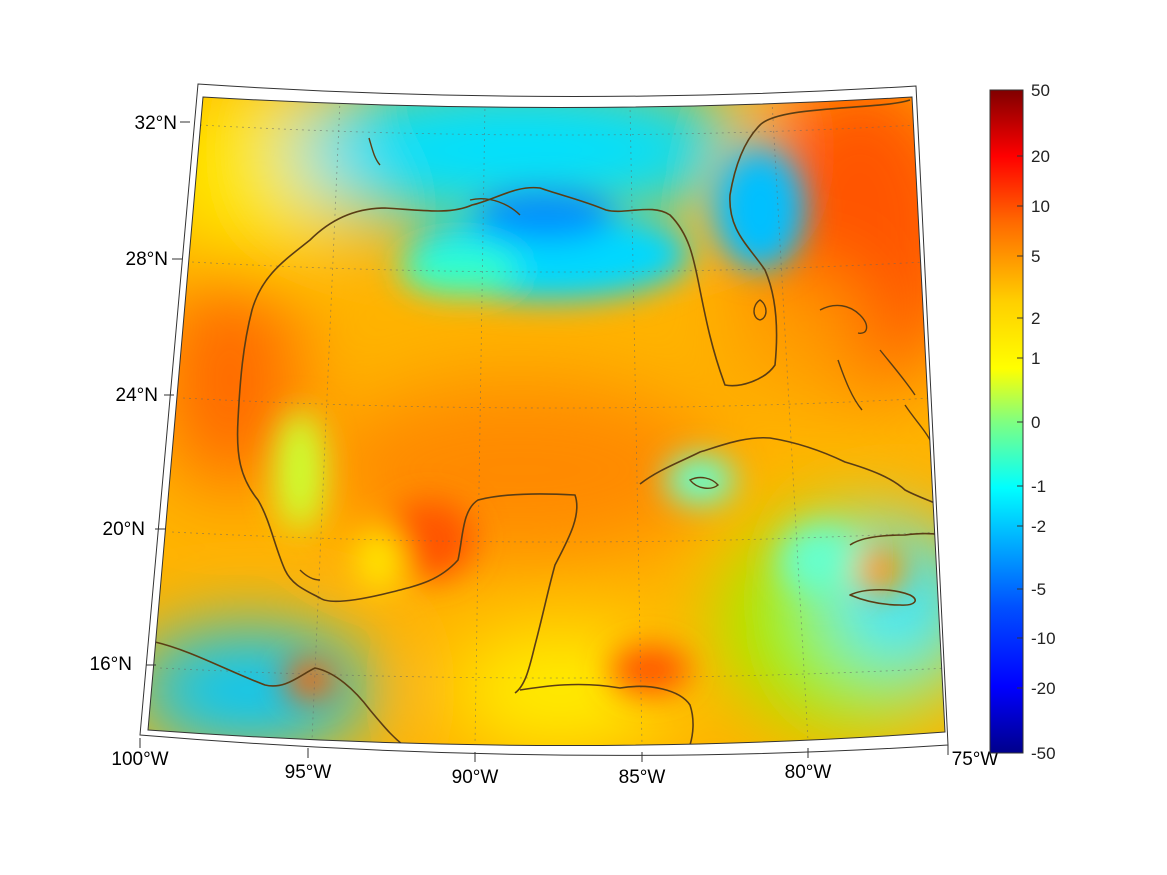 Image resolution: width=1167 pixels, height=875 pixels. Describe the element at coordinates (1040, 156) in the screenshot. I see `colorbar-label-20: 20` at that location.